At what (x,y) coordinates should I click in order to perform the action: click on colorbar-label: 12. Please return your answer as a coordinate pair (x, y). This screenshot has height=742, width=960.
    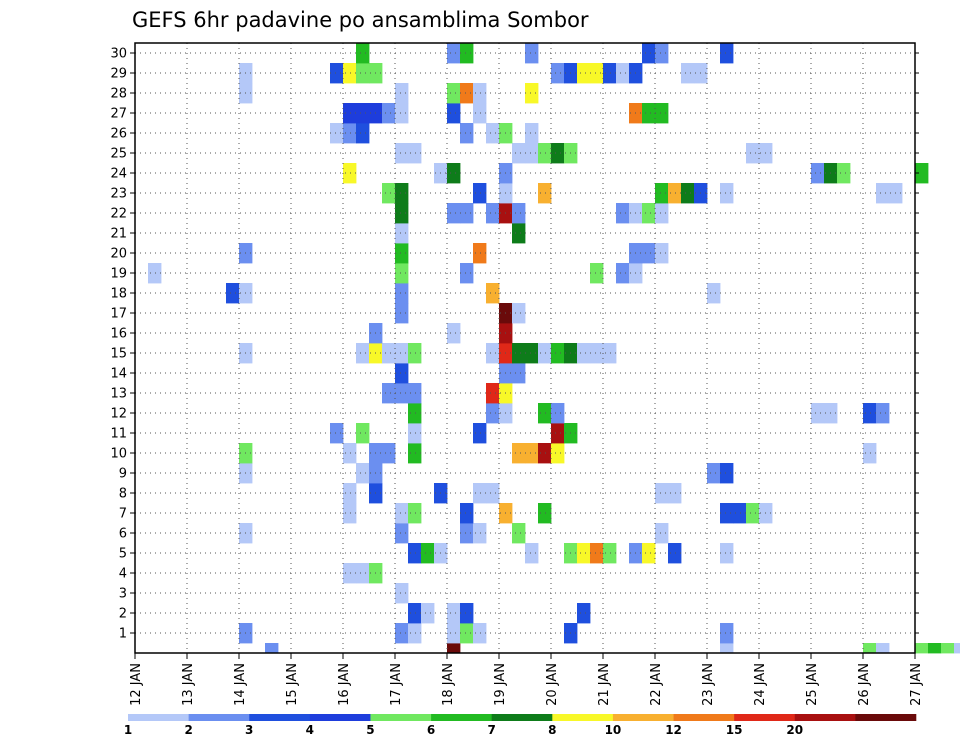
    Looking at the image, I should click on (673, 730).